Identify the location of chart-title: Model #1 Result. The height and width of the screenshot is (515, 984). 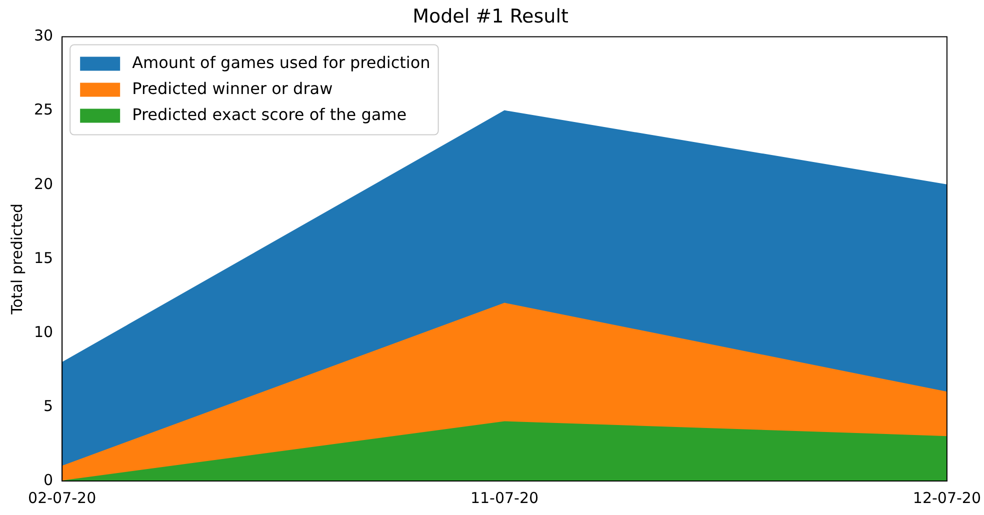
(490, 16).